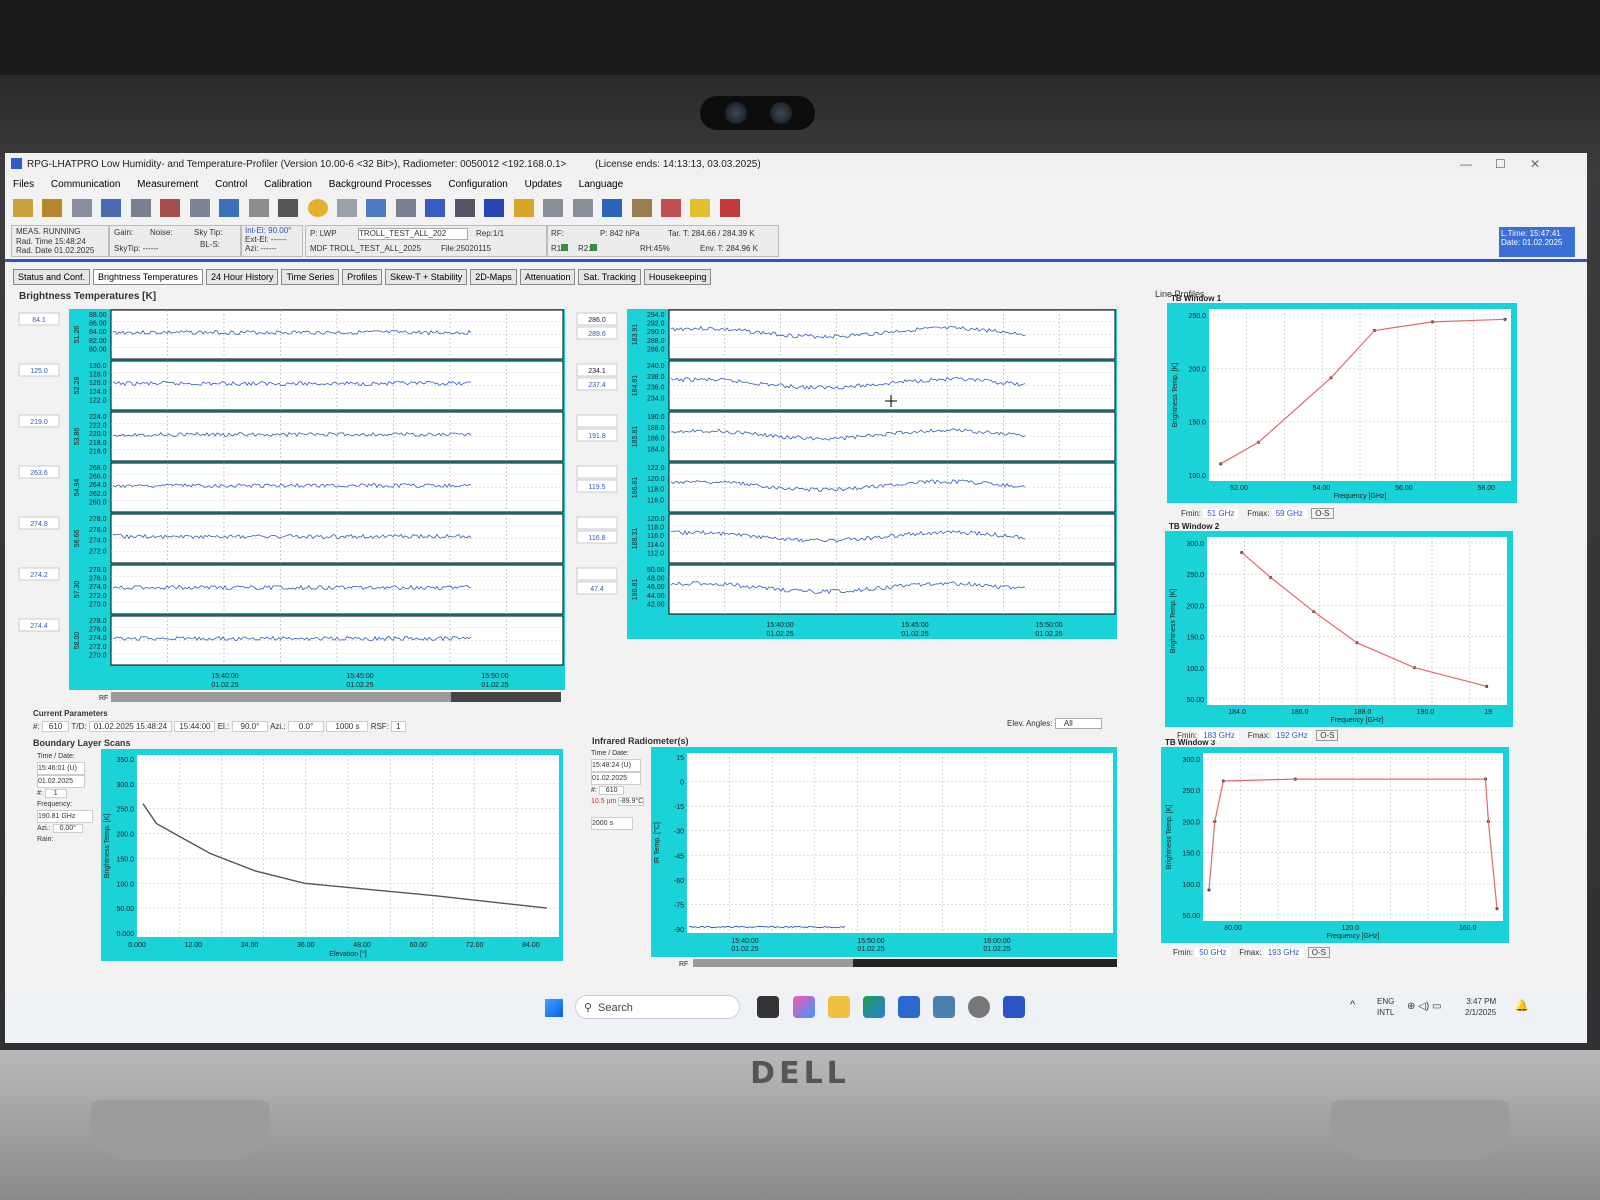 The image size is (1600, 1200). What do you see at coordinates (208, 232) in the screenshot?
I see `sky-tip-label: Sky Tip:` at bounding box center [208, 232].